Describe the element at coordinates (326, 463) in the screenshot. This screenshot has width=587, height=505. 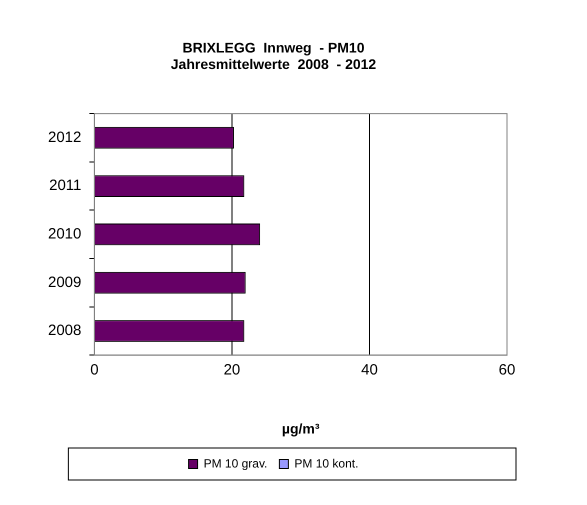
I see `legend-label: PM 10 kont.` at that location.